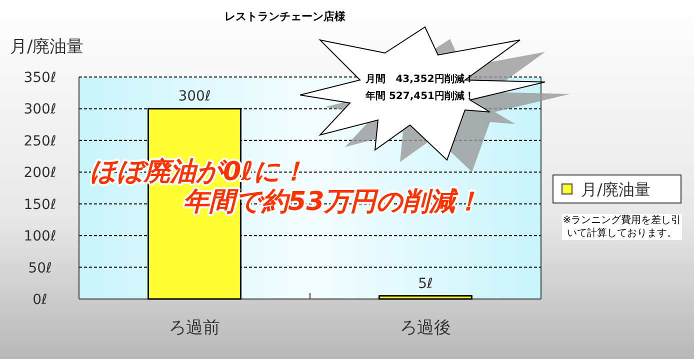 Image resolution: width=694 pixels, height=359 pixels. I want to click on data-label: 300ℓ, so click(194, 96).